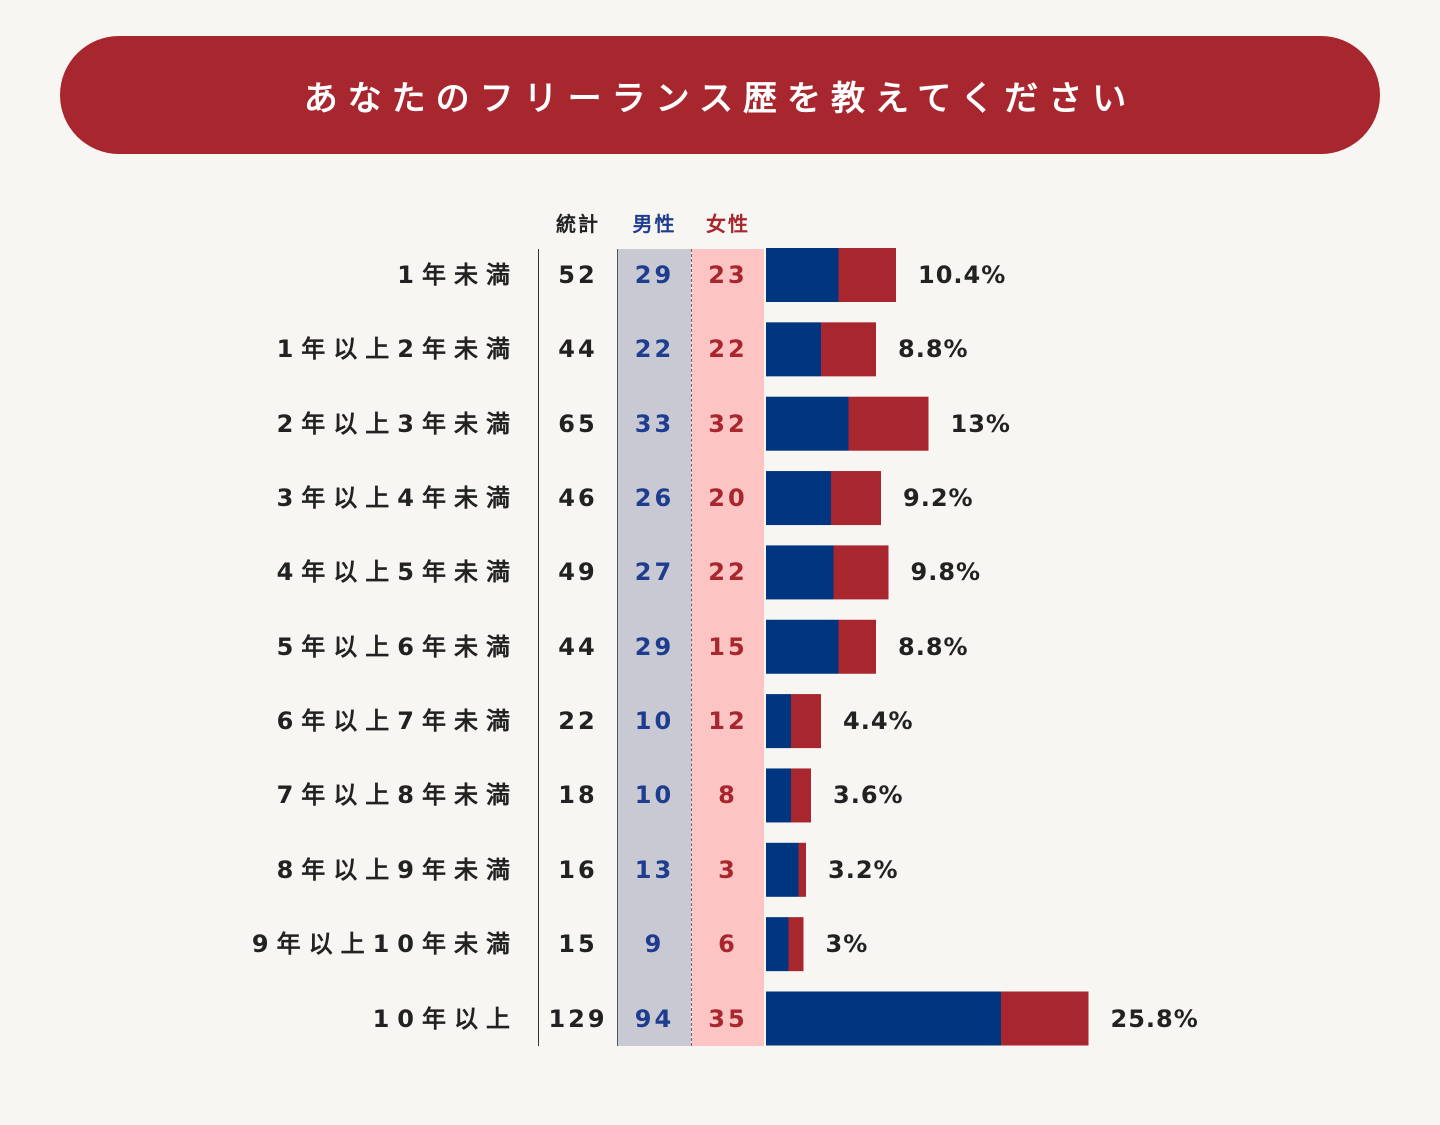 The image size is (1440, 1125). I want to click on total-value: 18, so click(578, 795).